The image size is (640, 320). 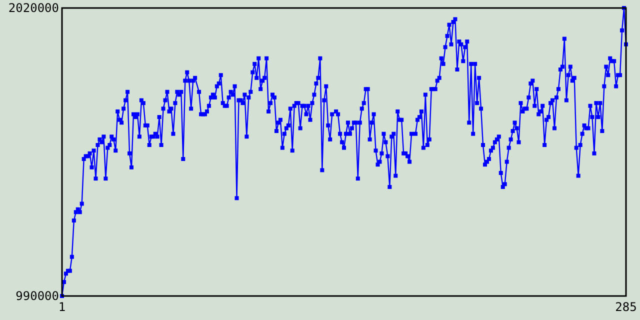 I want to click on x-tick-label: 1, so click(x=62, y=307).